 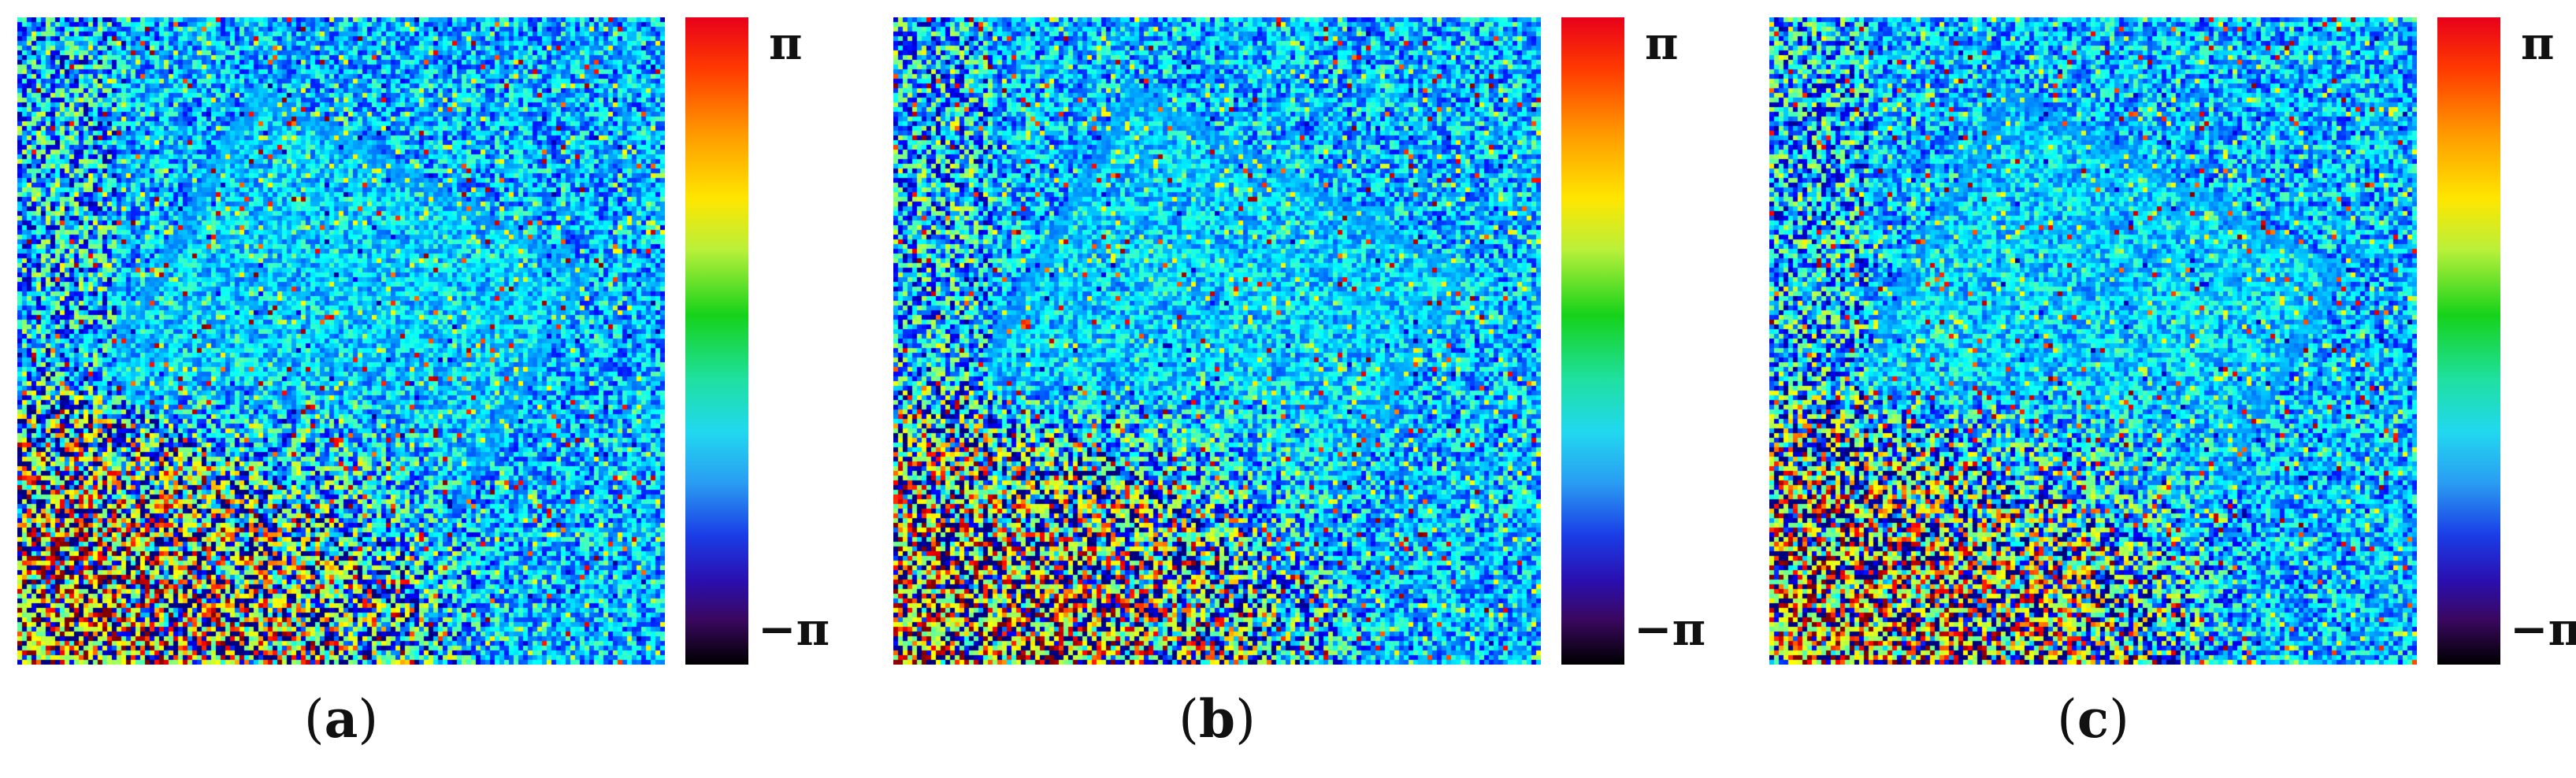 What do you see at coordinates (341, 719) in the screenshot?
I see `panel-caption: (a)` at bounding box center [341, 719].